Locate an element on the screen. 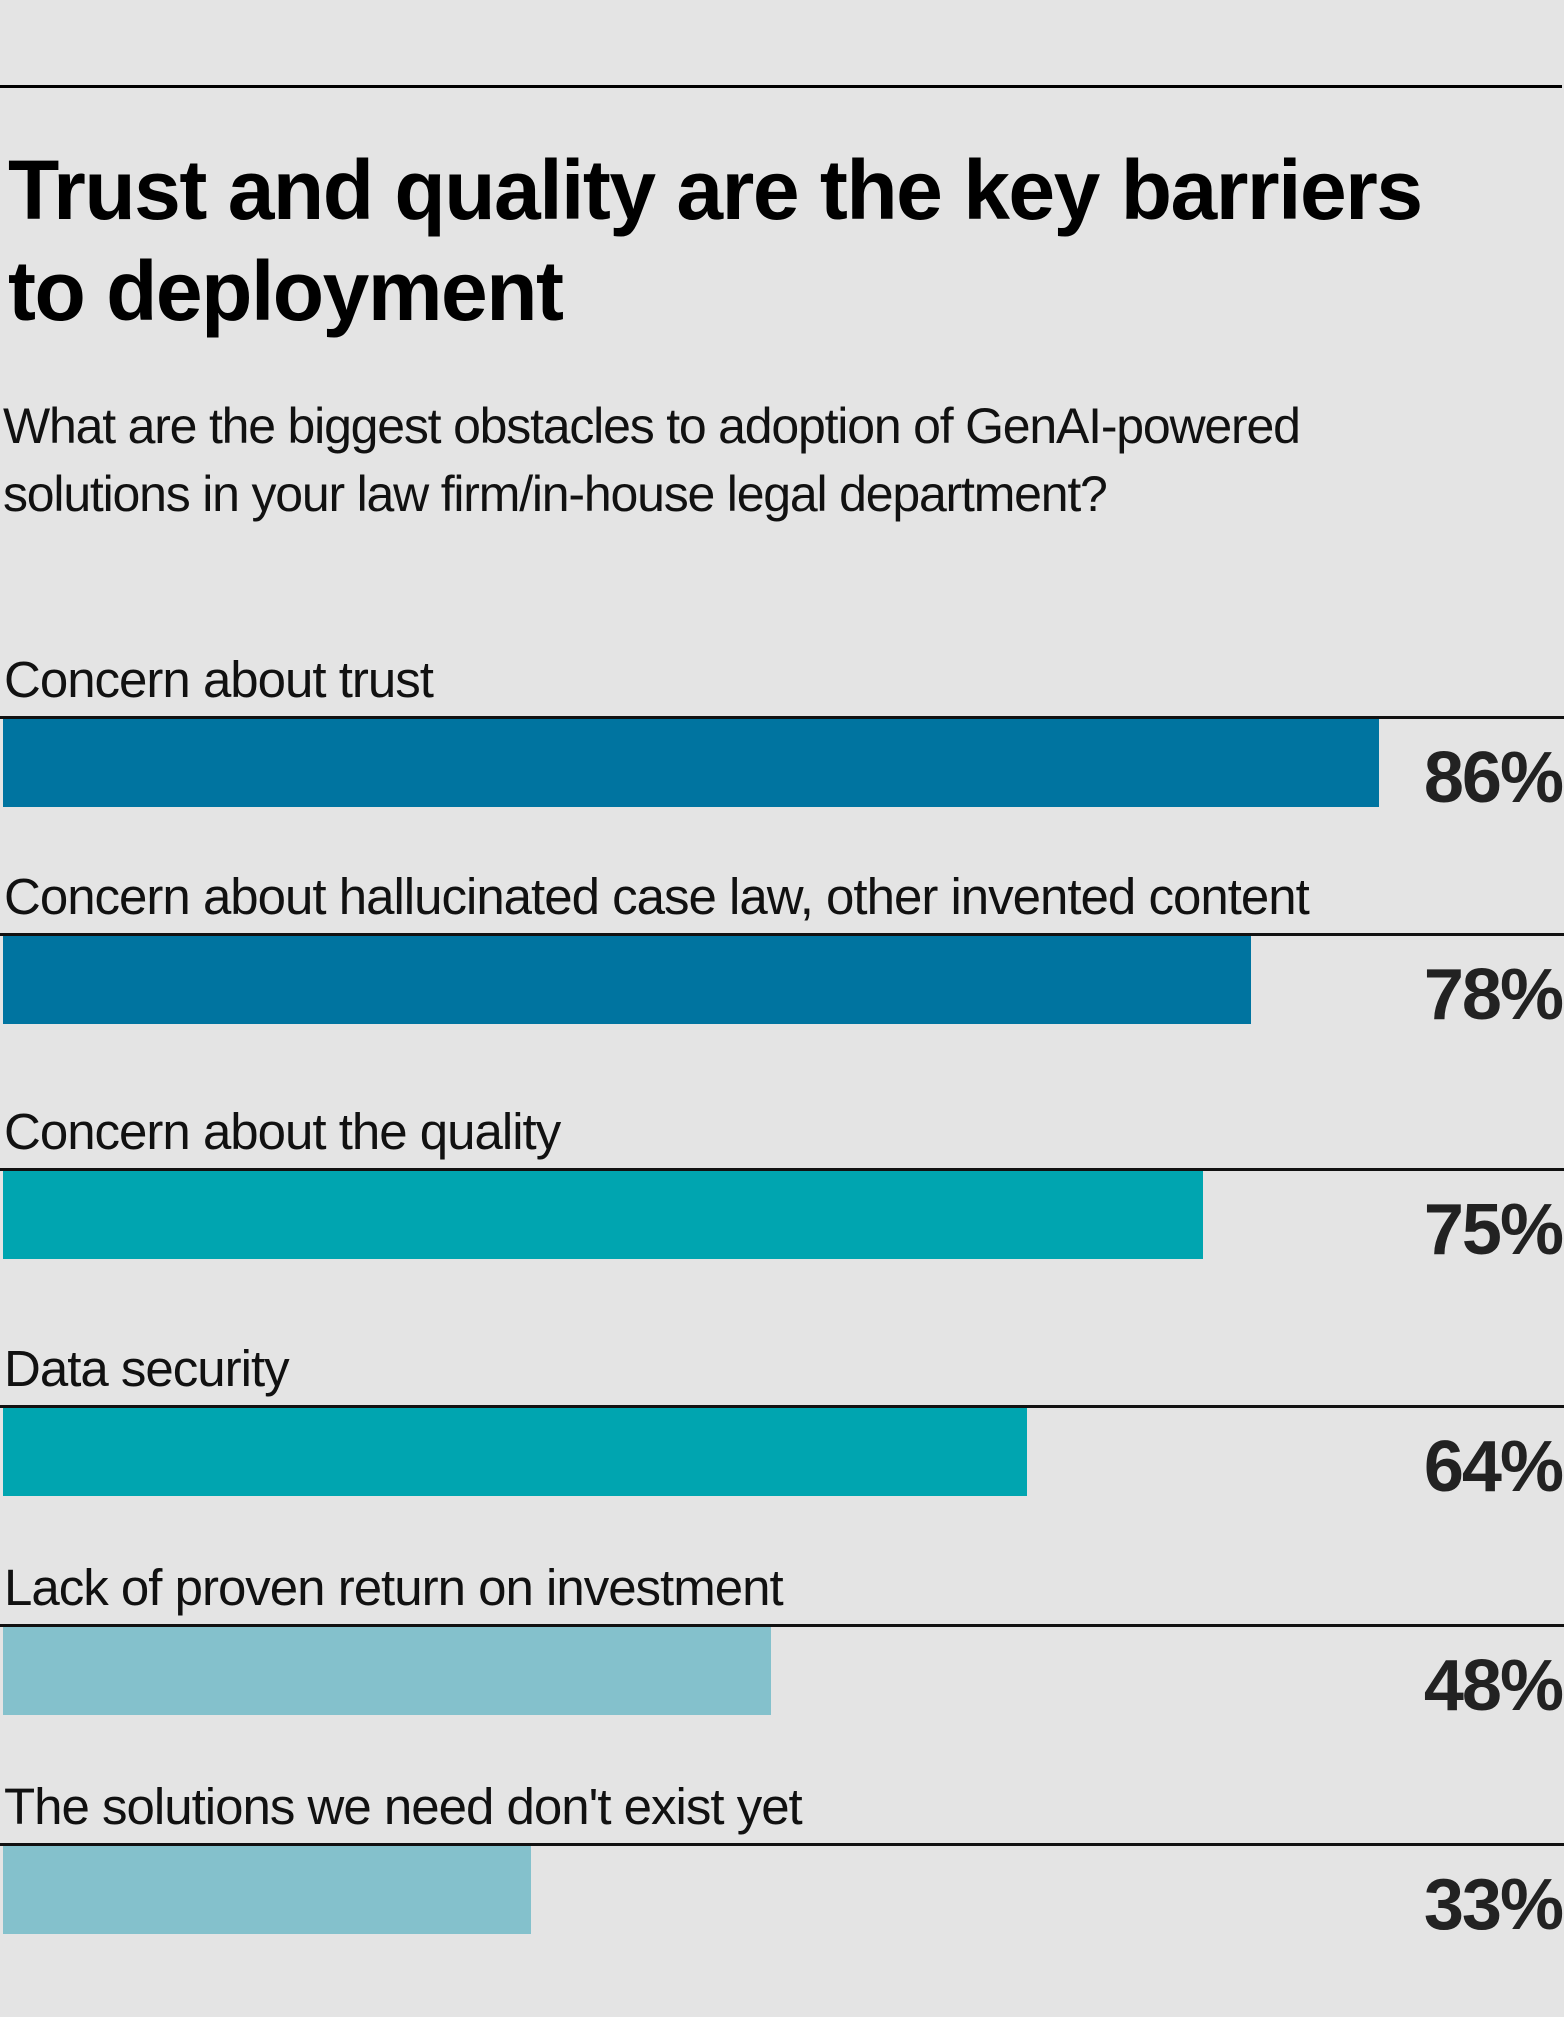 The width and height of the screenshot is (1564, 2017). bar-label: Concern about the quality is located at coordinates (282, 1131).